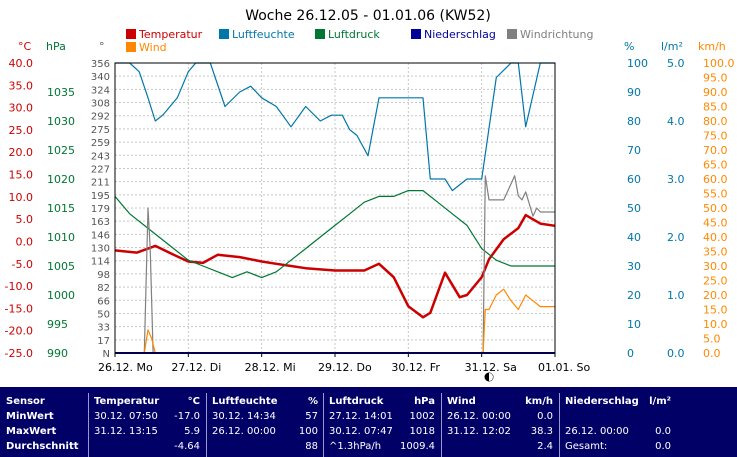 The image size is (737, 457). I want to click on pressure-tick-label: 1020, so click(61, 179).